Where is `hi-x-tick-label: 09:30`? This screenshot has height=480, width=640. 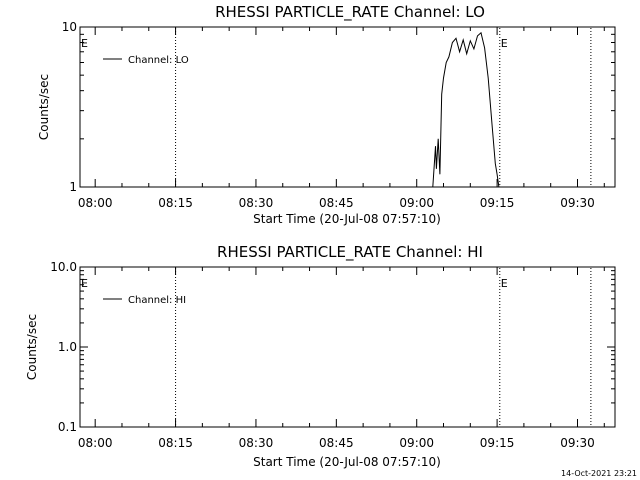
hi-x-tick-label: 09:30 is located at coordinates (577, 443).